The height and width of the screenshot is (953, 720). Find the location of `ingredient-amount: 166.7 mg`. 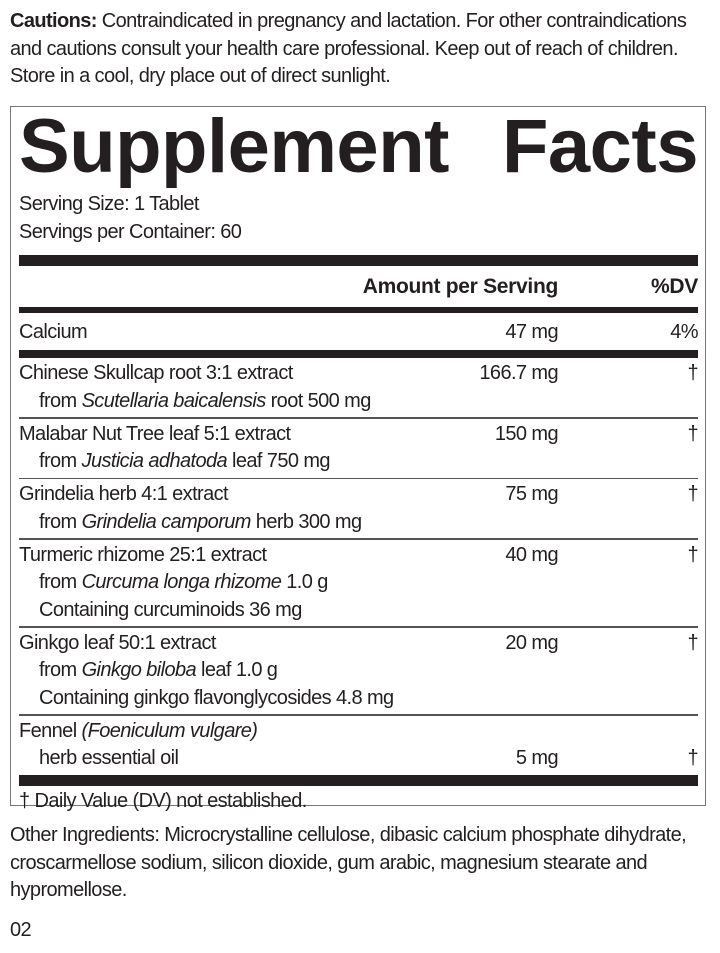

ingredient-amount: 166.7 mg is located at coordinates (518, 373).